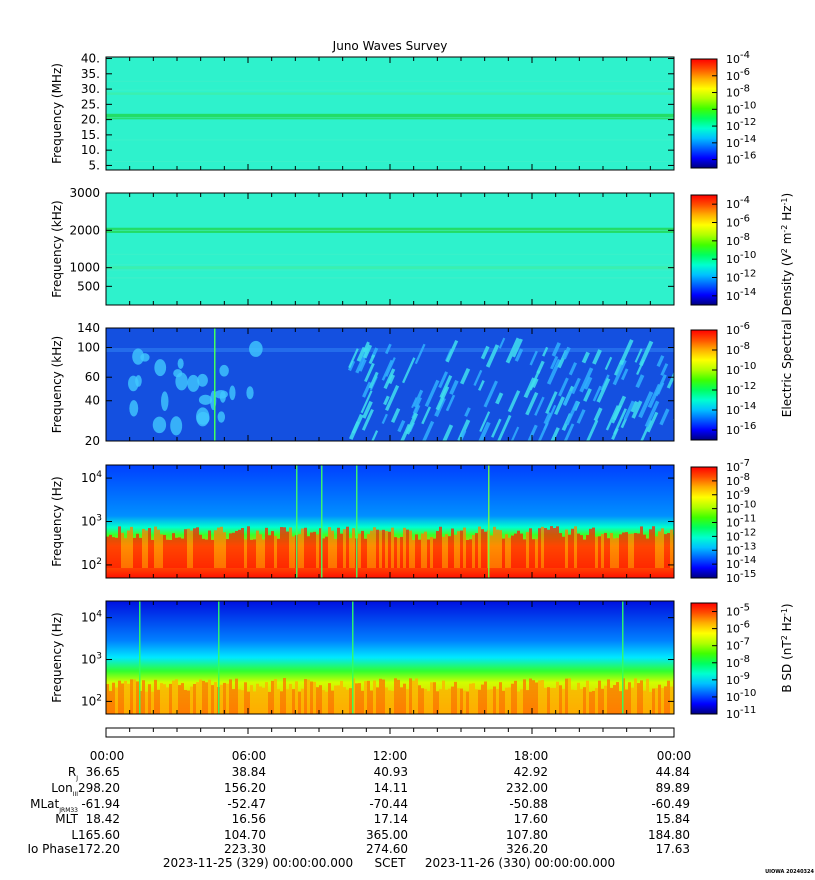  Describe the element at coordinates (738, 75) in the screenshot. I see `colorbar-tick-label: 10⁻⁶` at that location.